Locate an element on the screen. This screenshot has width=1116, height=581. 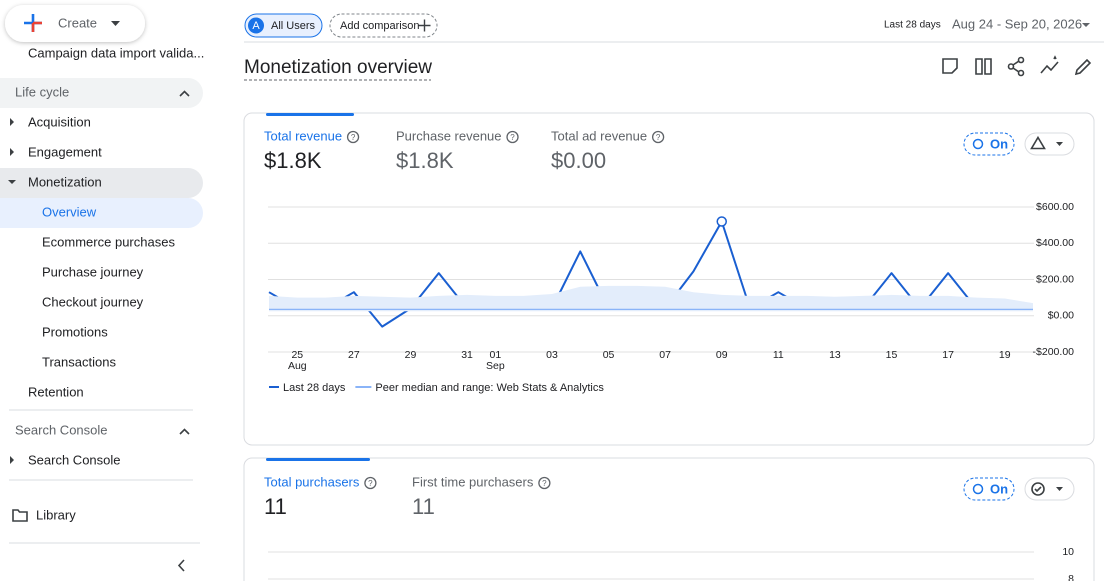
x-tick-label: 31 is located at coordinates (467, 355).